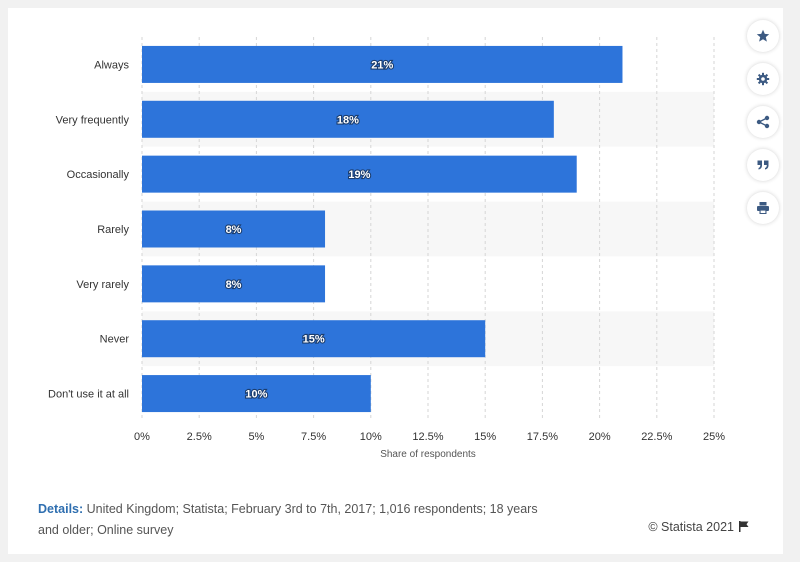 This screenshot has height=562, width=800. Describe the element at coordinates (485, 437) in the screenshot. I see `x-tick-label: 15%` at that location.